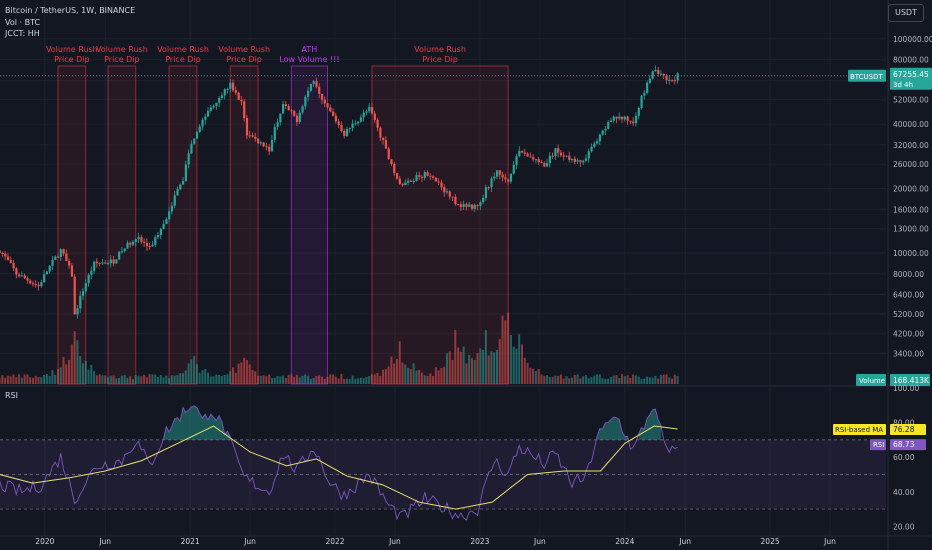 Image resolution: width=932 pixels, height=550 pixels. I want to click on price-tick-label: 4200.00, so click(908, 334).